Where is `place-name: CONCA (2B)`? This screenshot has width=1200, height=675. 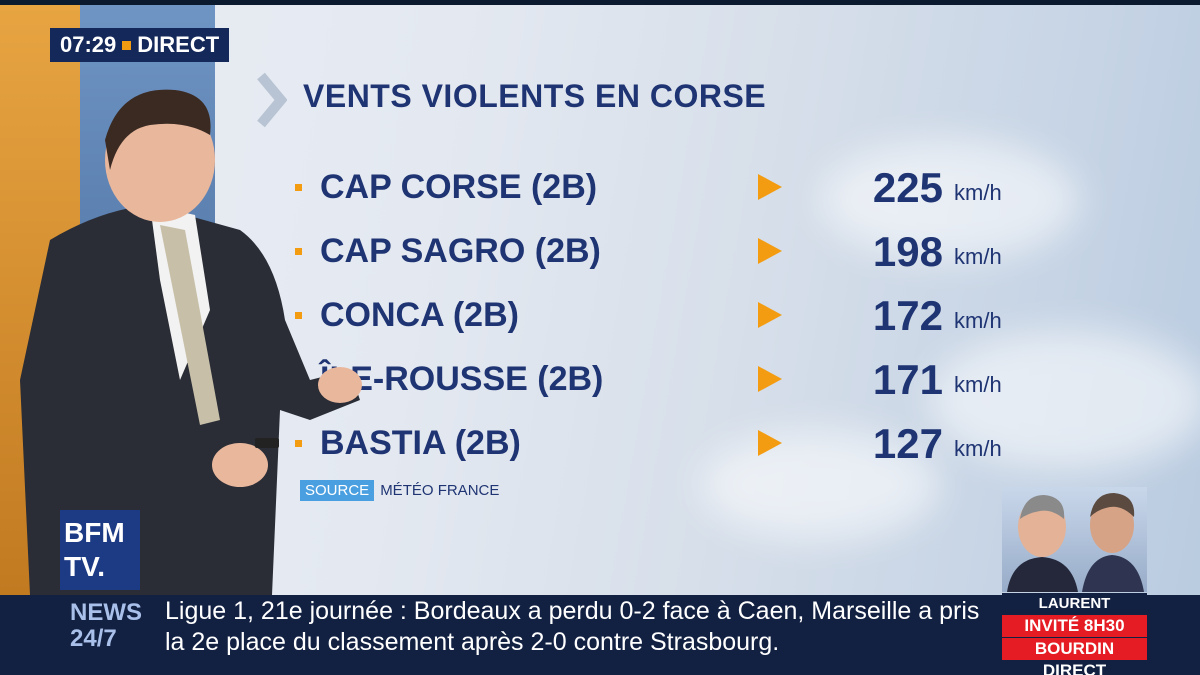
place-name: CONCA (2B) is located at coordinates (419, 315).